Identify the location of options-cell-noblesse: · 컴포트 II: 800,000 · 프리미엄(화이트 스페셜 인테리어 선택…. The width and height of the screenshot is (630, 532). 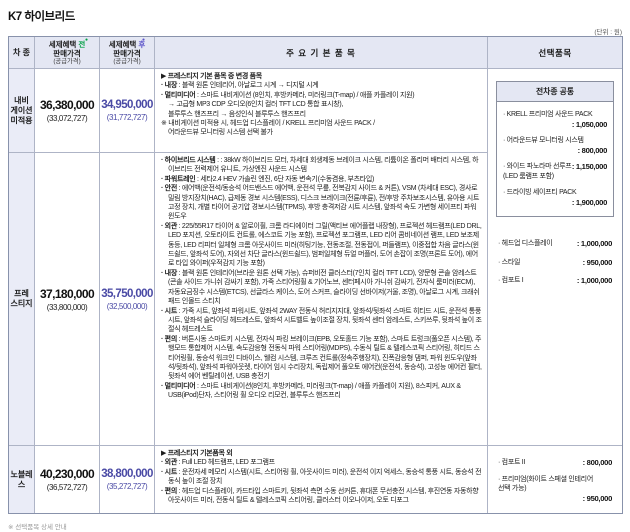
(555, 479).